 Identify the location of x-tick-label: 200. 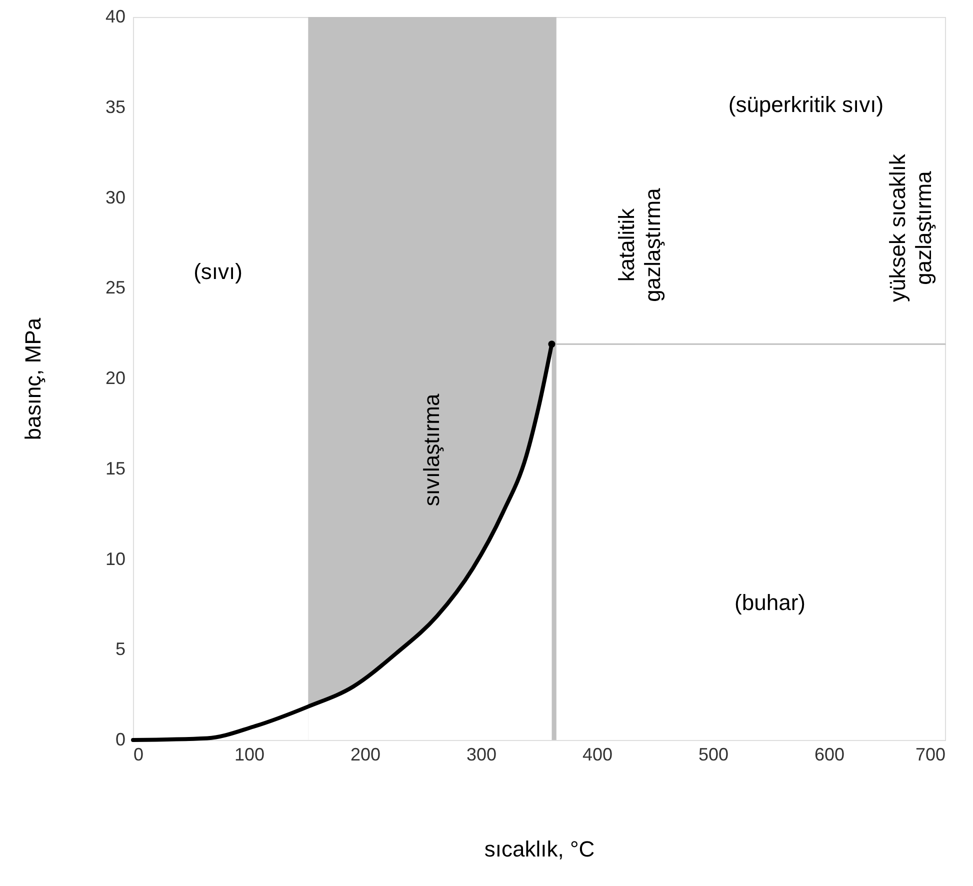
(365, 754).